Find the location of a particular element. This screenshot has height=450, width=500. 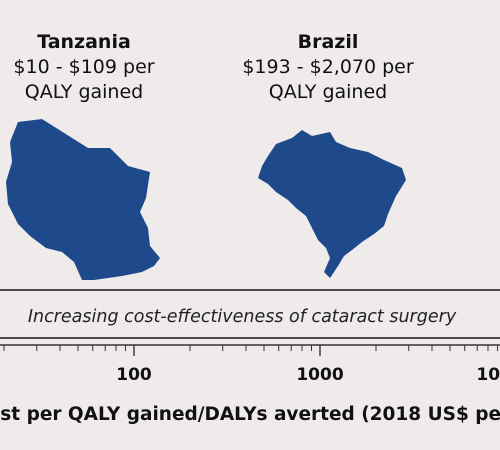

tanzania-label: Tanzania $10 - $109 per QALY gained is located at coordinates (87, 67).